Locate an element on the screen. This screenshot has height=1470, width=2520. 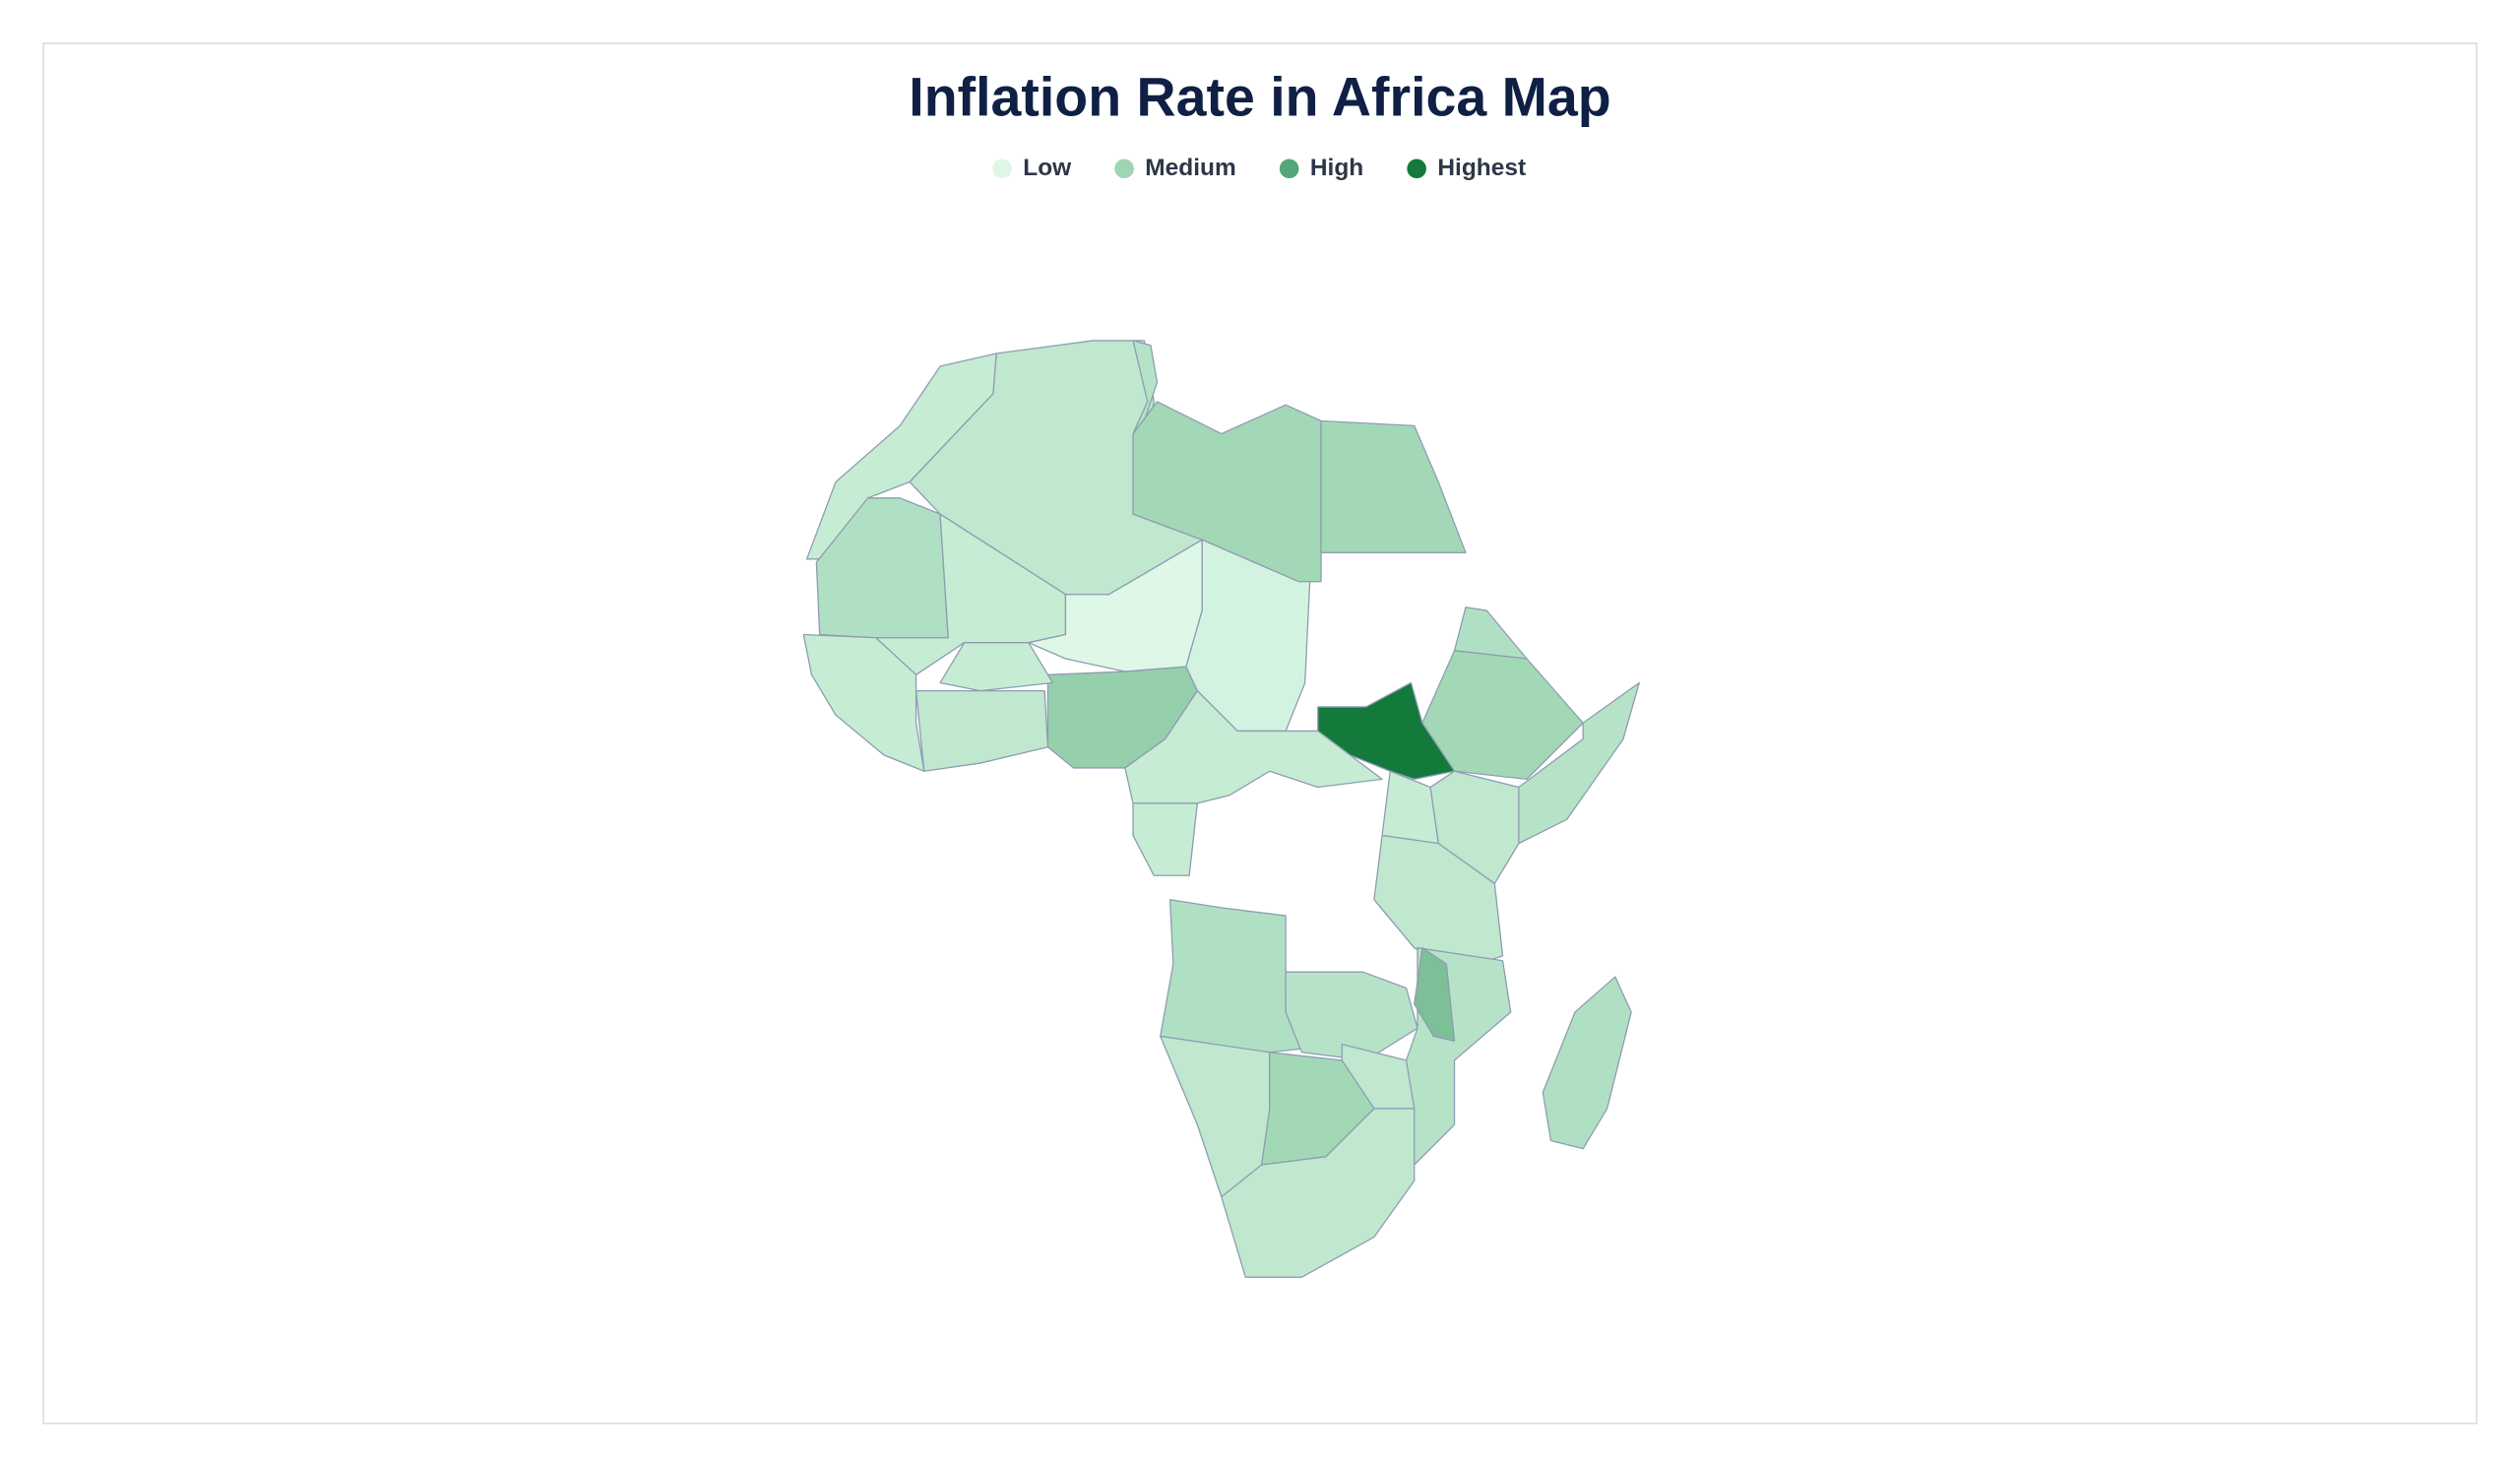
legend-label: Highest is located at coordinates (1481, 168).